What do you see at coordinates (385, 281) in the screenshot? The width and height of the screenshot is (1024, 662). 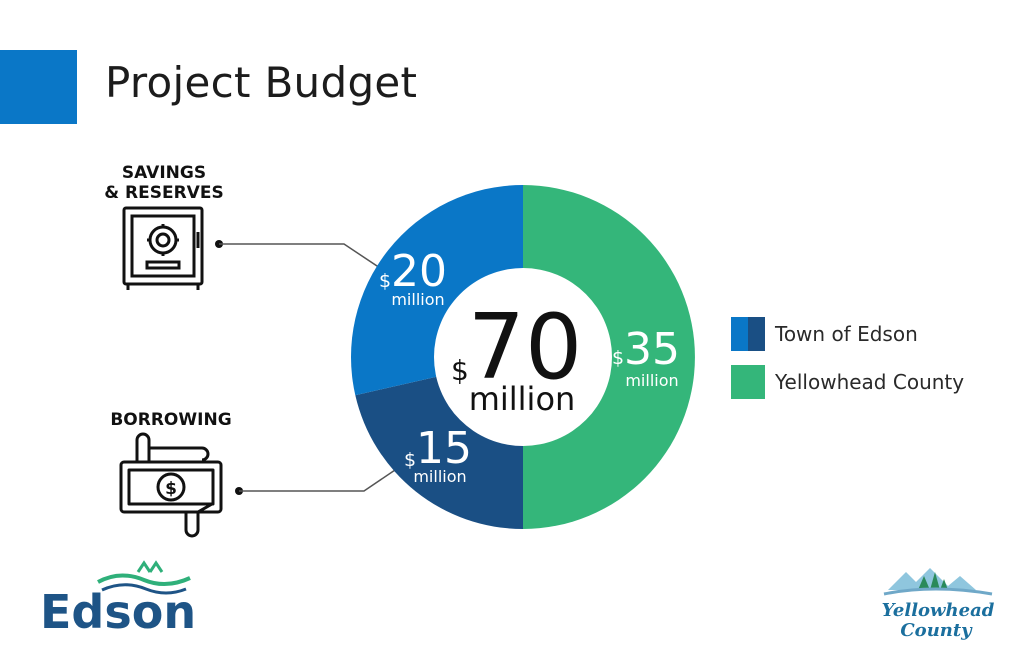 I see `slice-savings-currency: $` at bounding box center [385, 281].